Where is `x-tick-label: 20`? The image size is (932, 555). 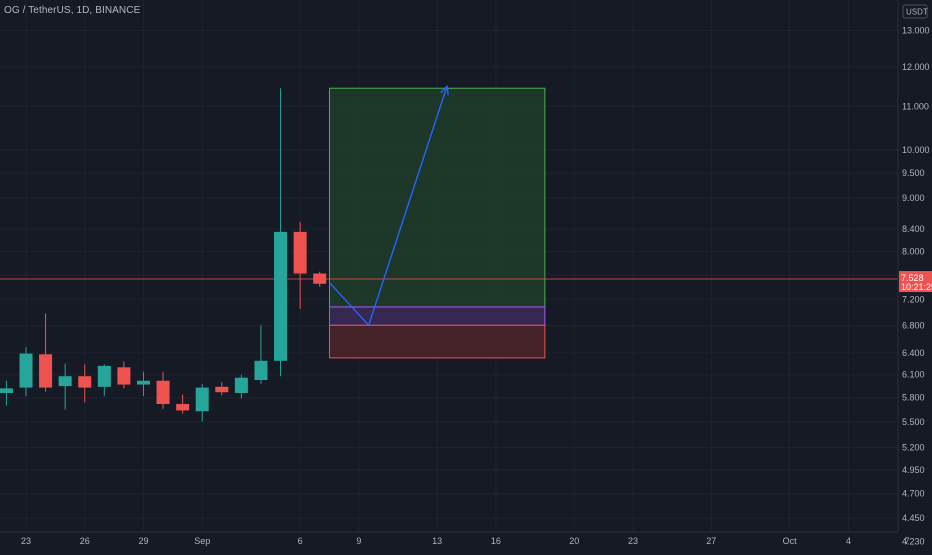
x-tick-label: 20 is located at coordinates (574, 541).